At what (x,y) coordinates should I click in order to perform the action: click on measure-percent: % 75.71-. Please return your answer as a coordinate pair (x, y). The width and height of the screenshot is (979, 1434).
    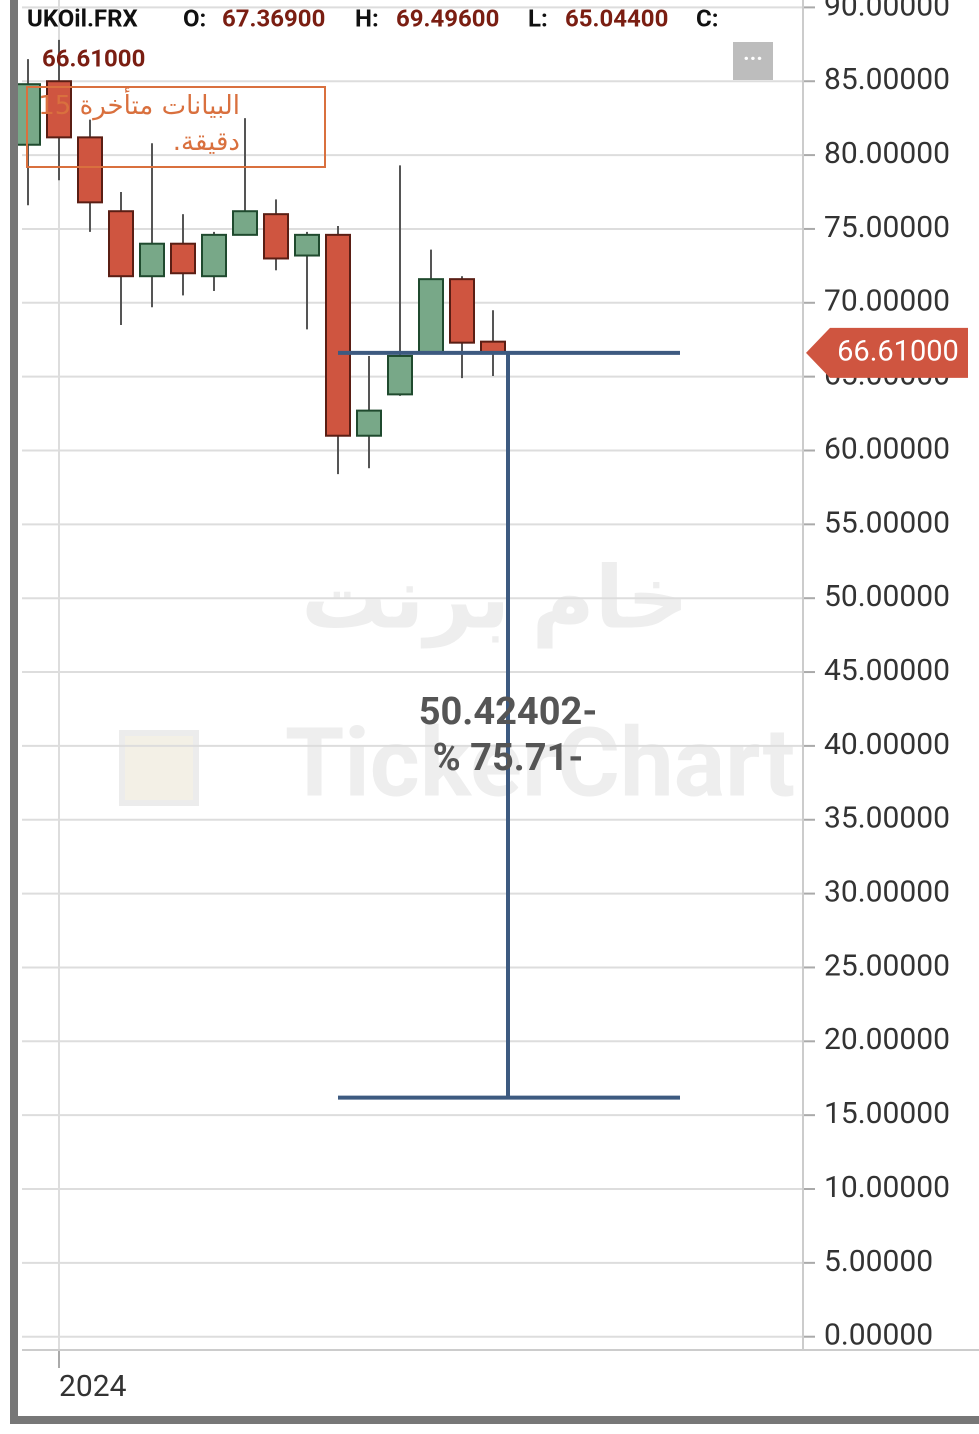
    Looking at the image, I should click on (508, 758).